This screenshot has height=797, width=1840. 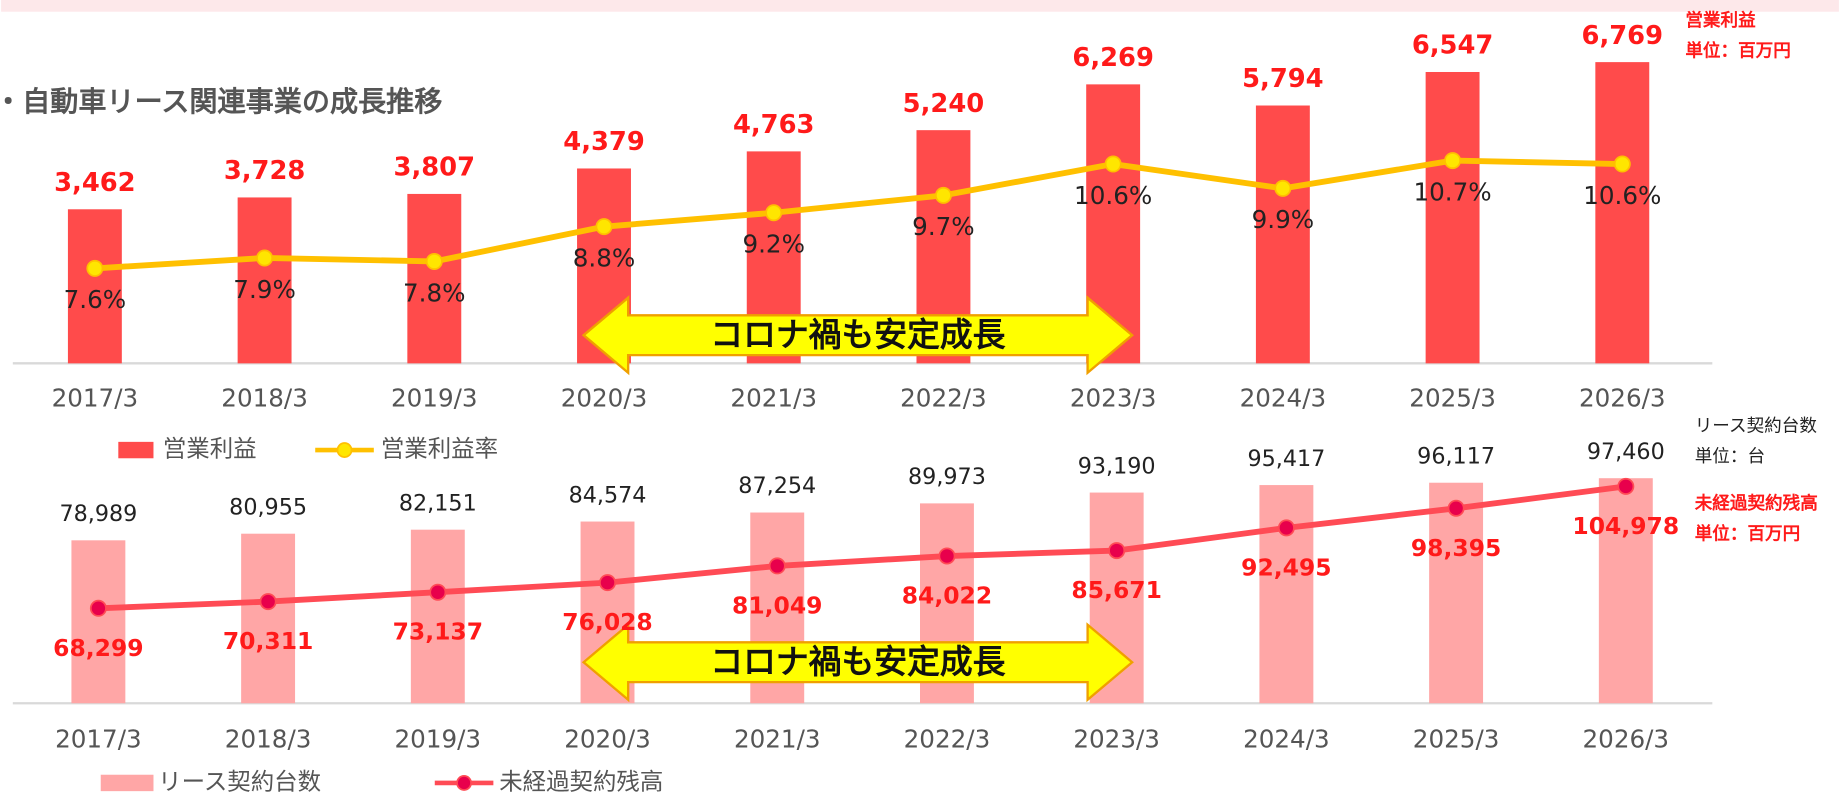 I want to click on line-value-label: 10.7%, so click(x=1452, y=191).